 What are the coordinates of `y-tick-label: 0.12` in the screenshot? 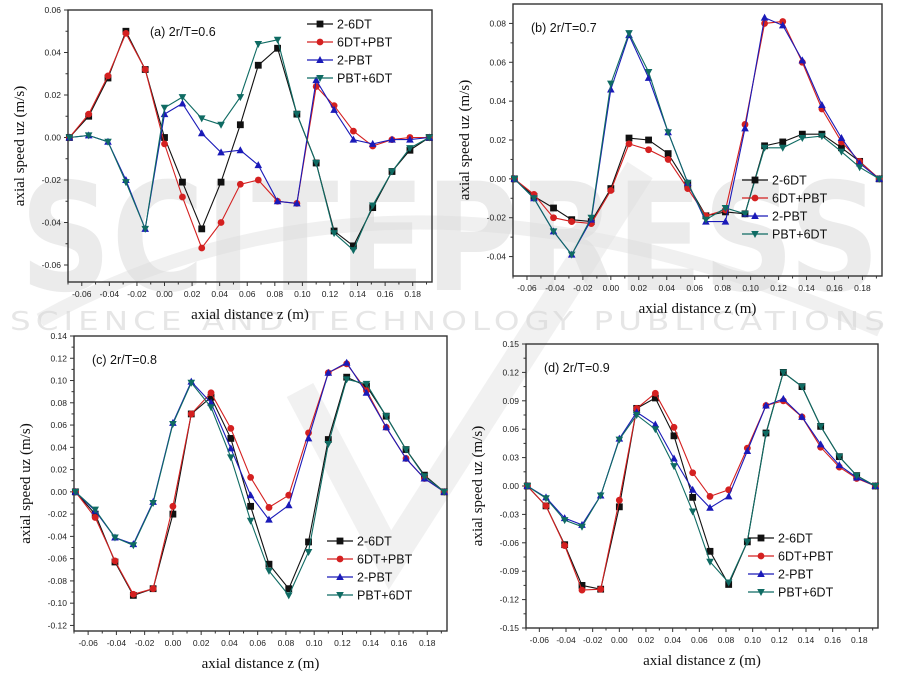 It's located at (510, 372).